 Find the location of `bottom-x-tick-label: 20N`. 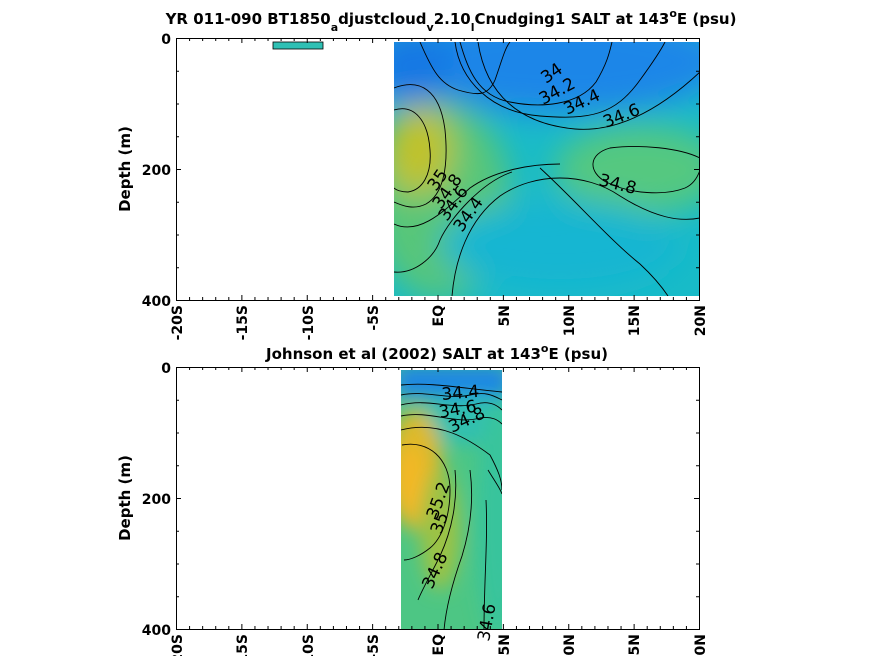

bottom-x-tick-label: 20N is located at coordinates (701, 645).